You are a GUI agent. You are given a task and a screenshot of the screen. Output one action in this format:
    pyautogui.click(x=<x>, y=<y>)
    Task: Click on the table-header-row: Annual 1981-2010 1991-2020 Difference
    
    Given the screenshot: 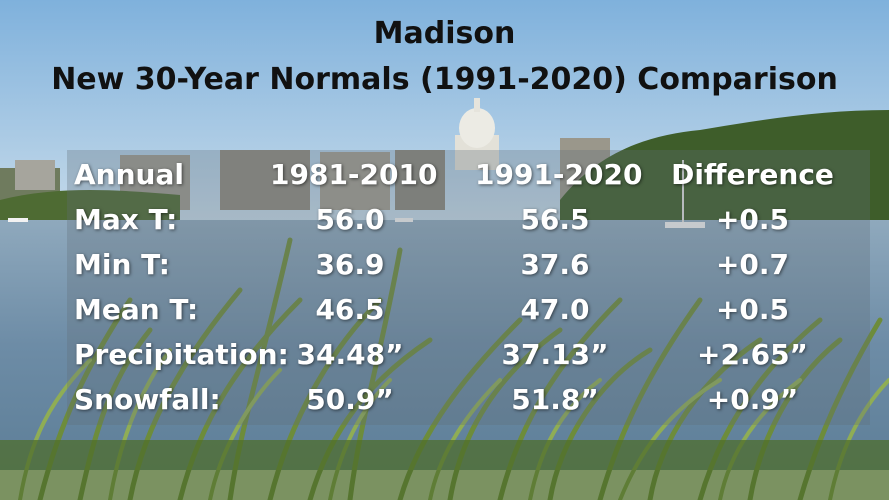 What is the action you would take?
    pyautogui.click(x=444, y=174)
    